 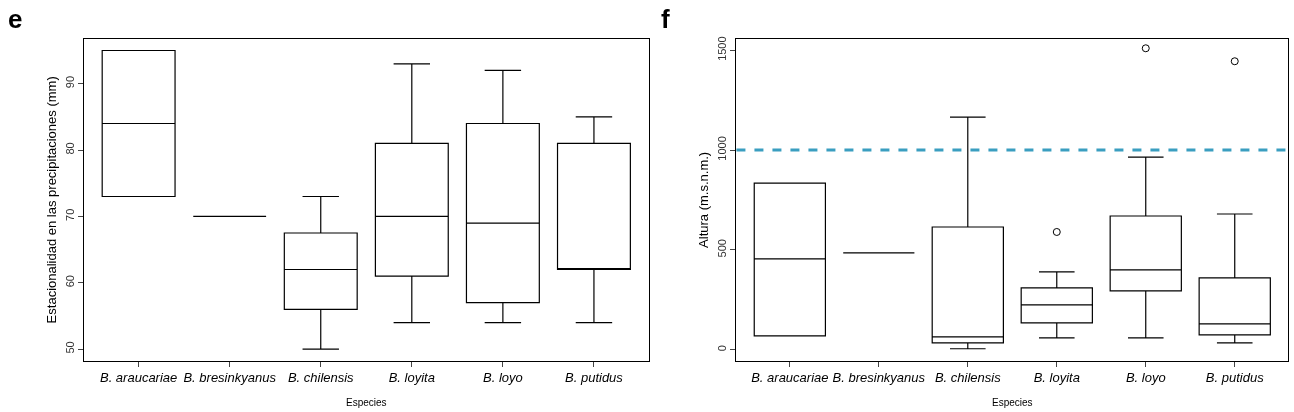 What do you see at coordinates (69, 82) in the screenshot?
I see `y-tick-label: 90` at bounding box center [69, 82].